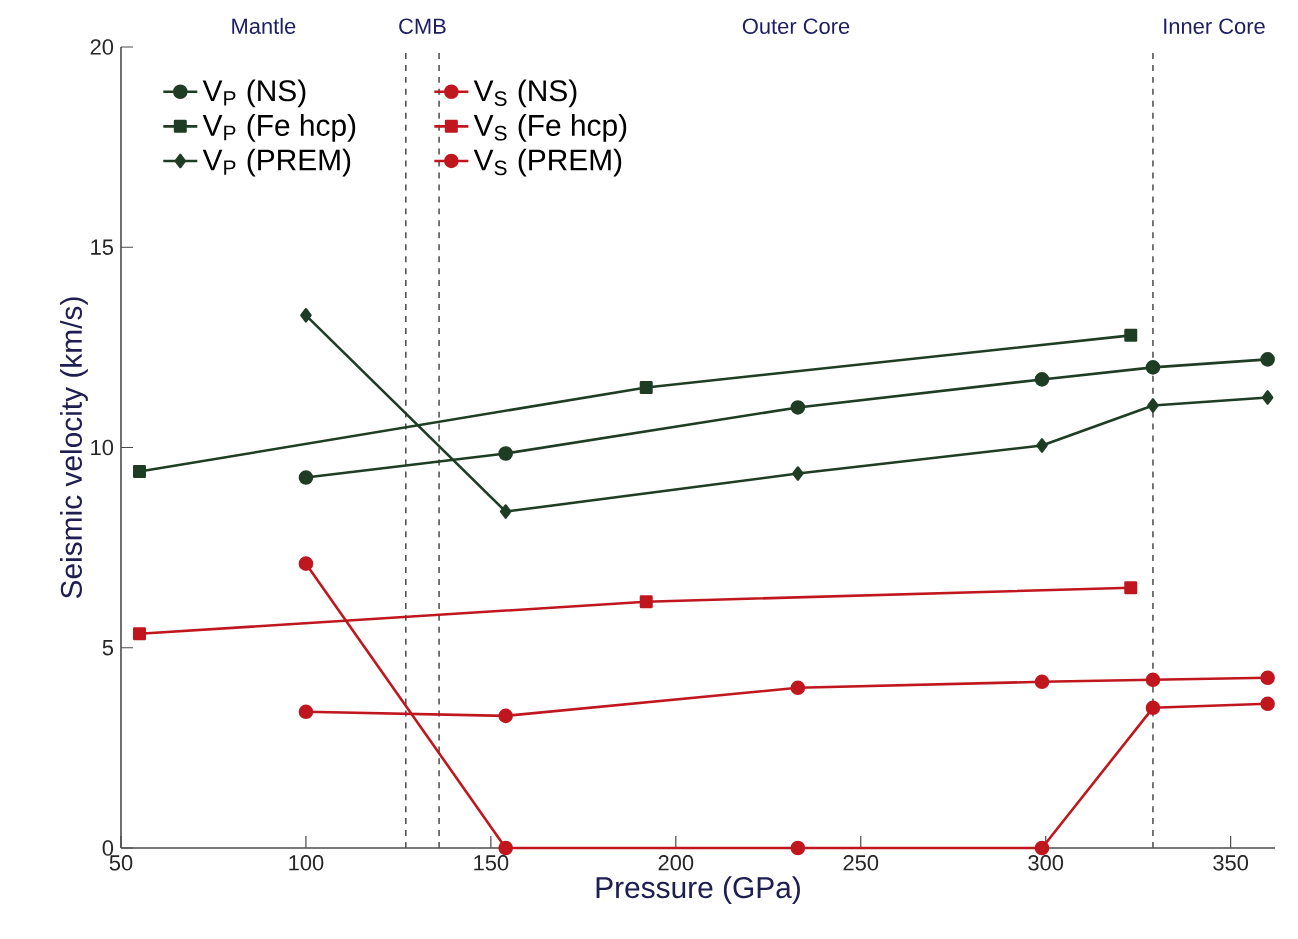  What do you see at coordinates (279, 128) in the screenshot?
I see `legend-label: V$_{P}$ (Fe hcp)` at bounding box center [279, 128].